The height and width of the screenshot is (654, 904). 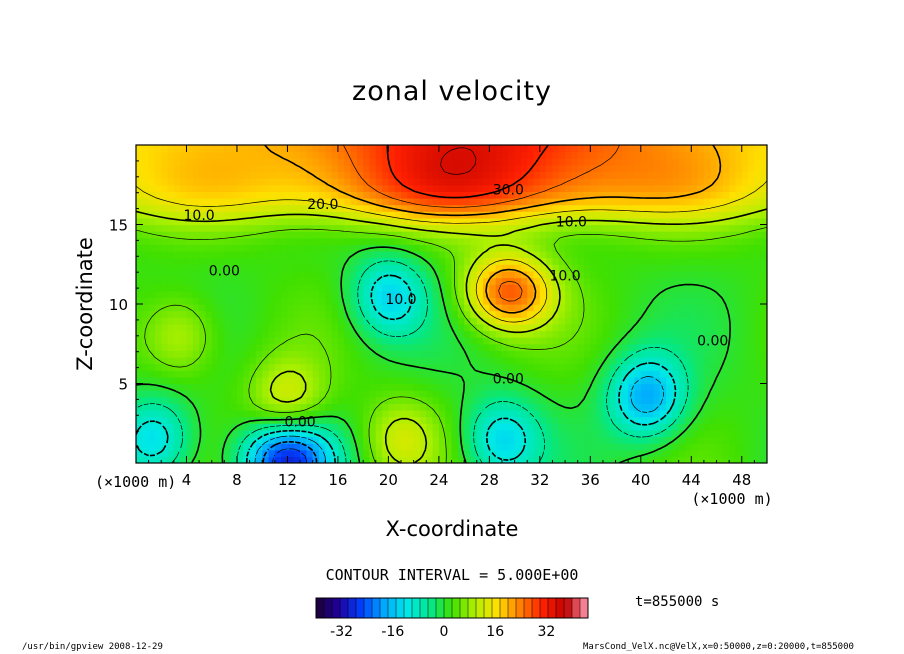 What do you see at coordinates (691, 480) in the screenshot?
I see `x-tick-label: 44` at bounding box center [691, 480].